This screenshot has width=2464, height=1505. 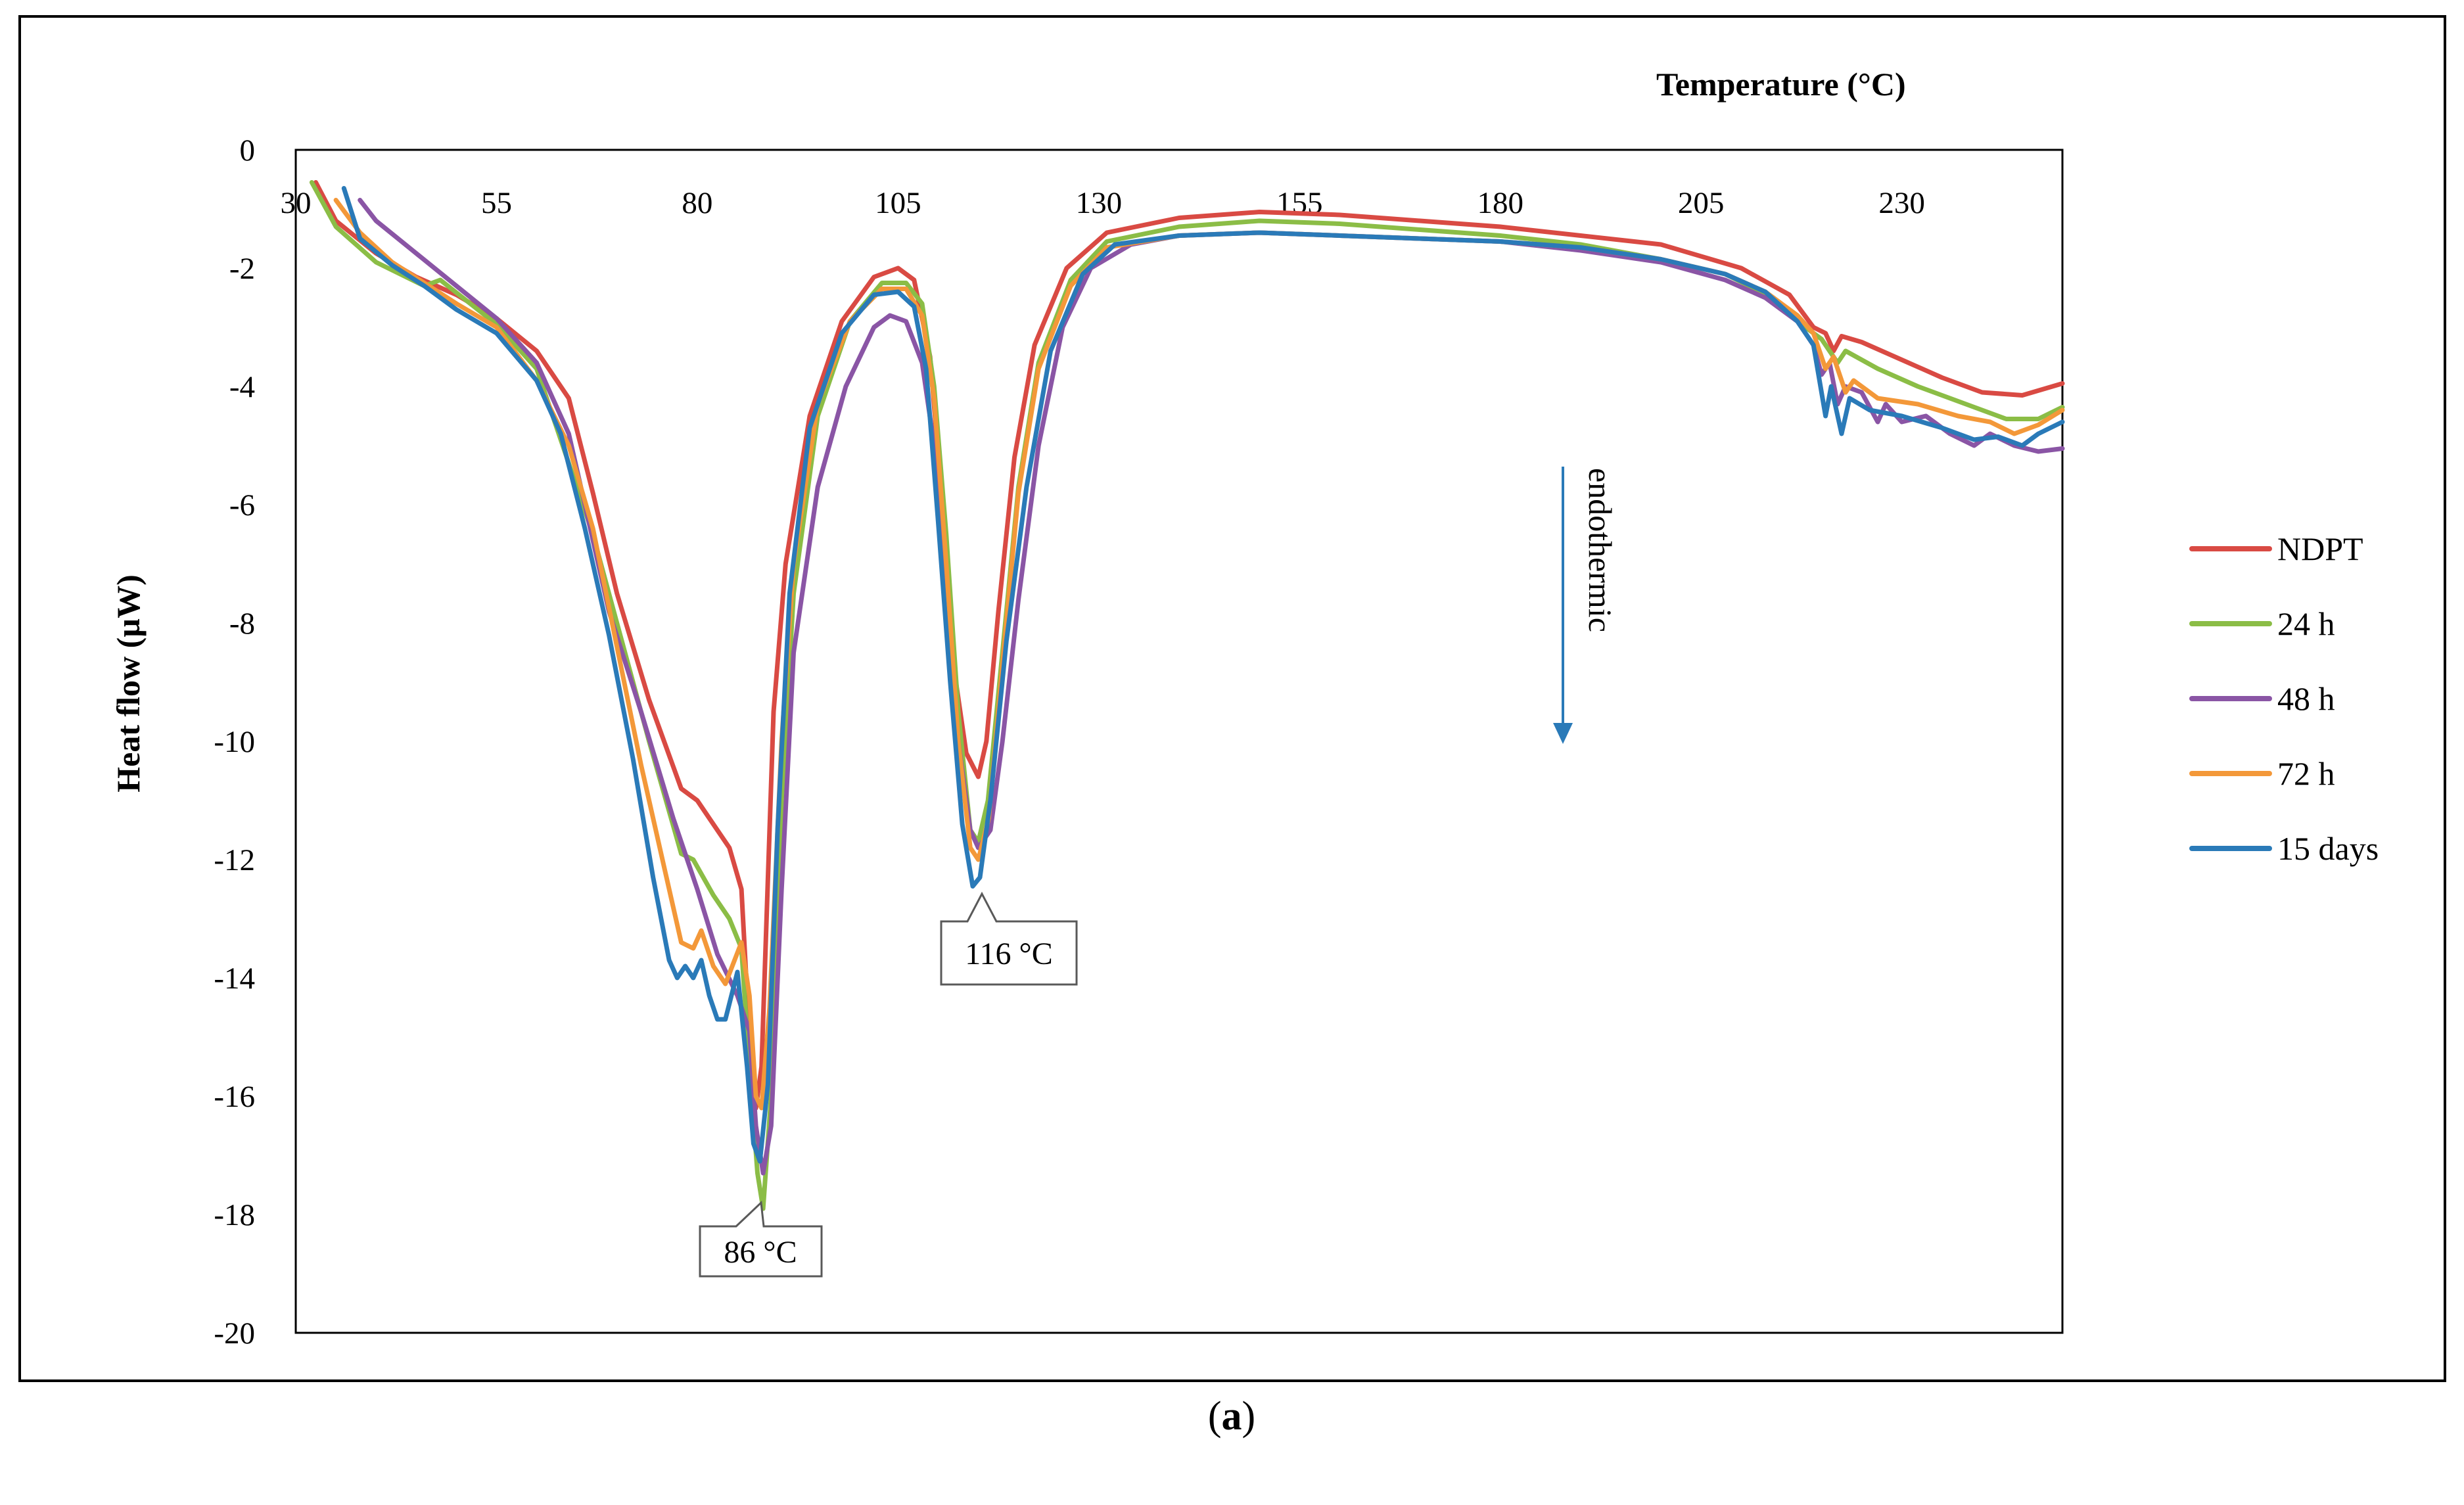 What do you see at coordinates (2328, 848) in the screenshot?
I see `legend-label: 15 days` at bounding box center [2328, 848].